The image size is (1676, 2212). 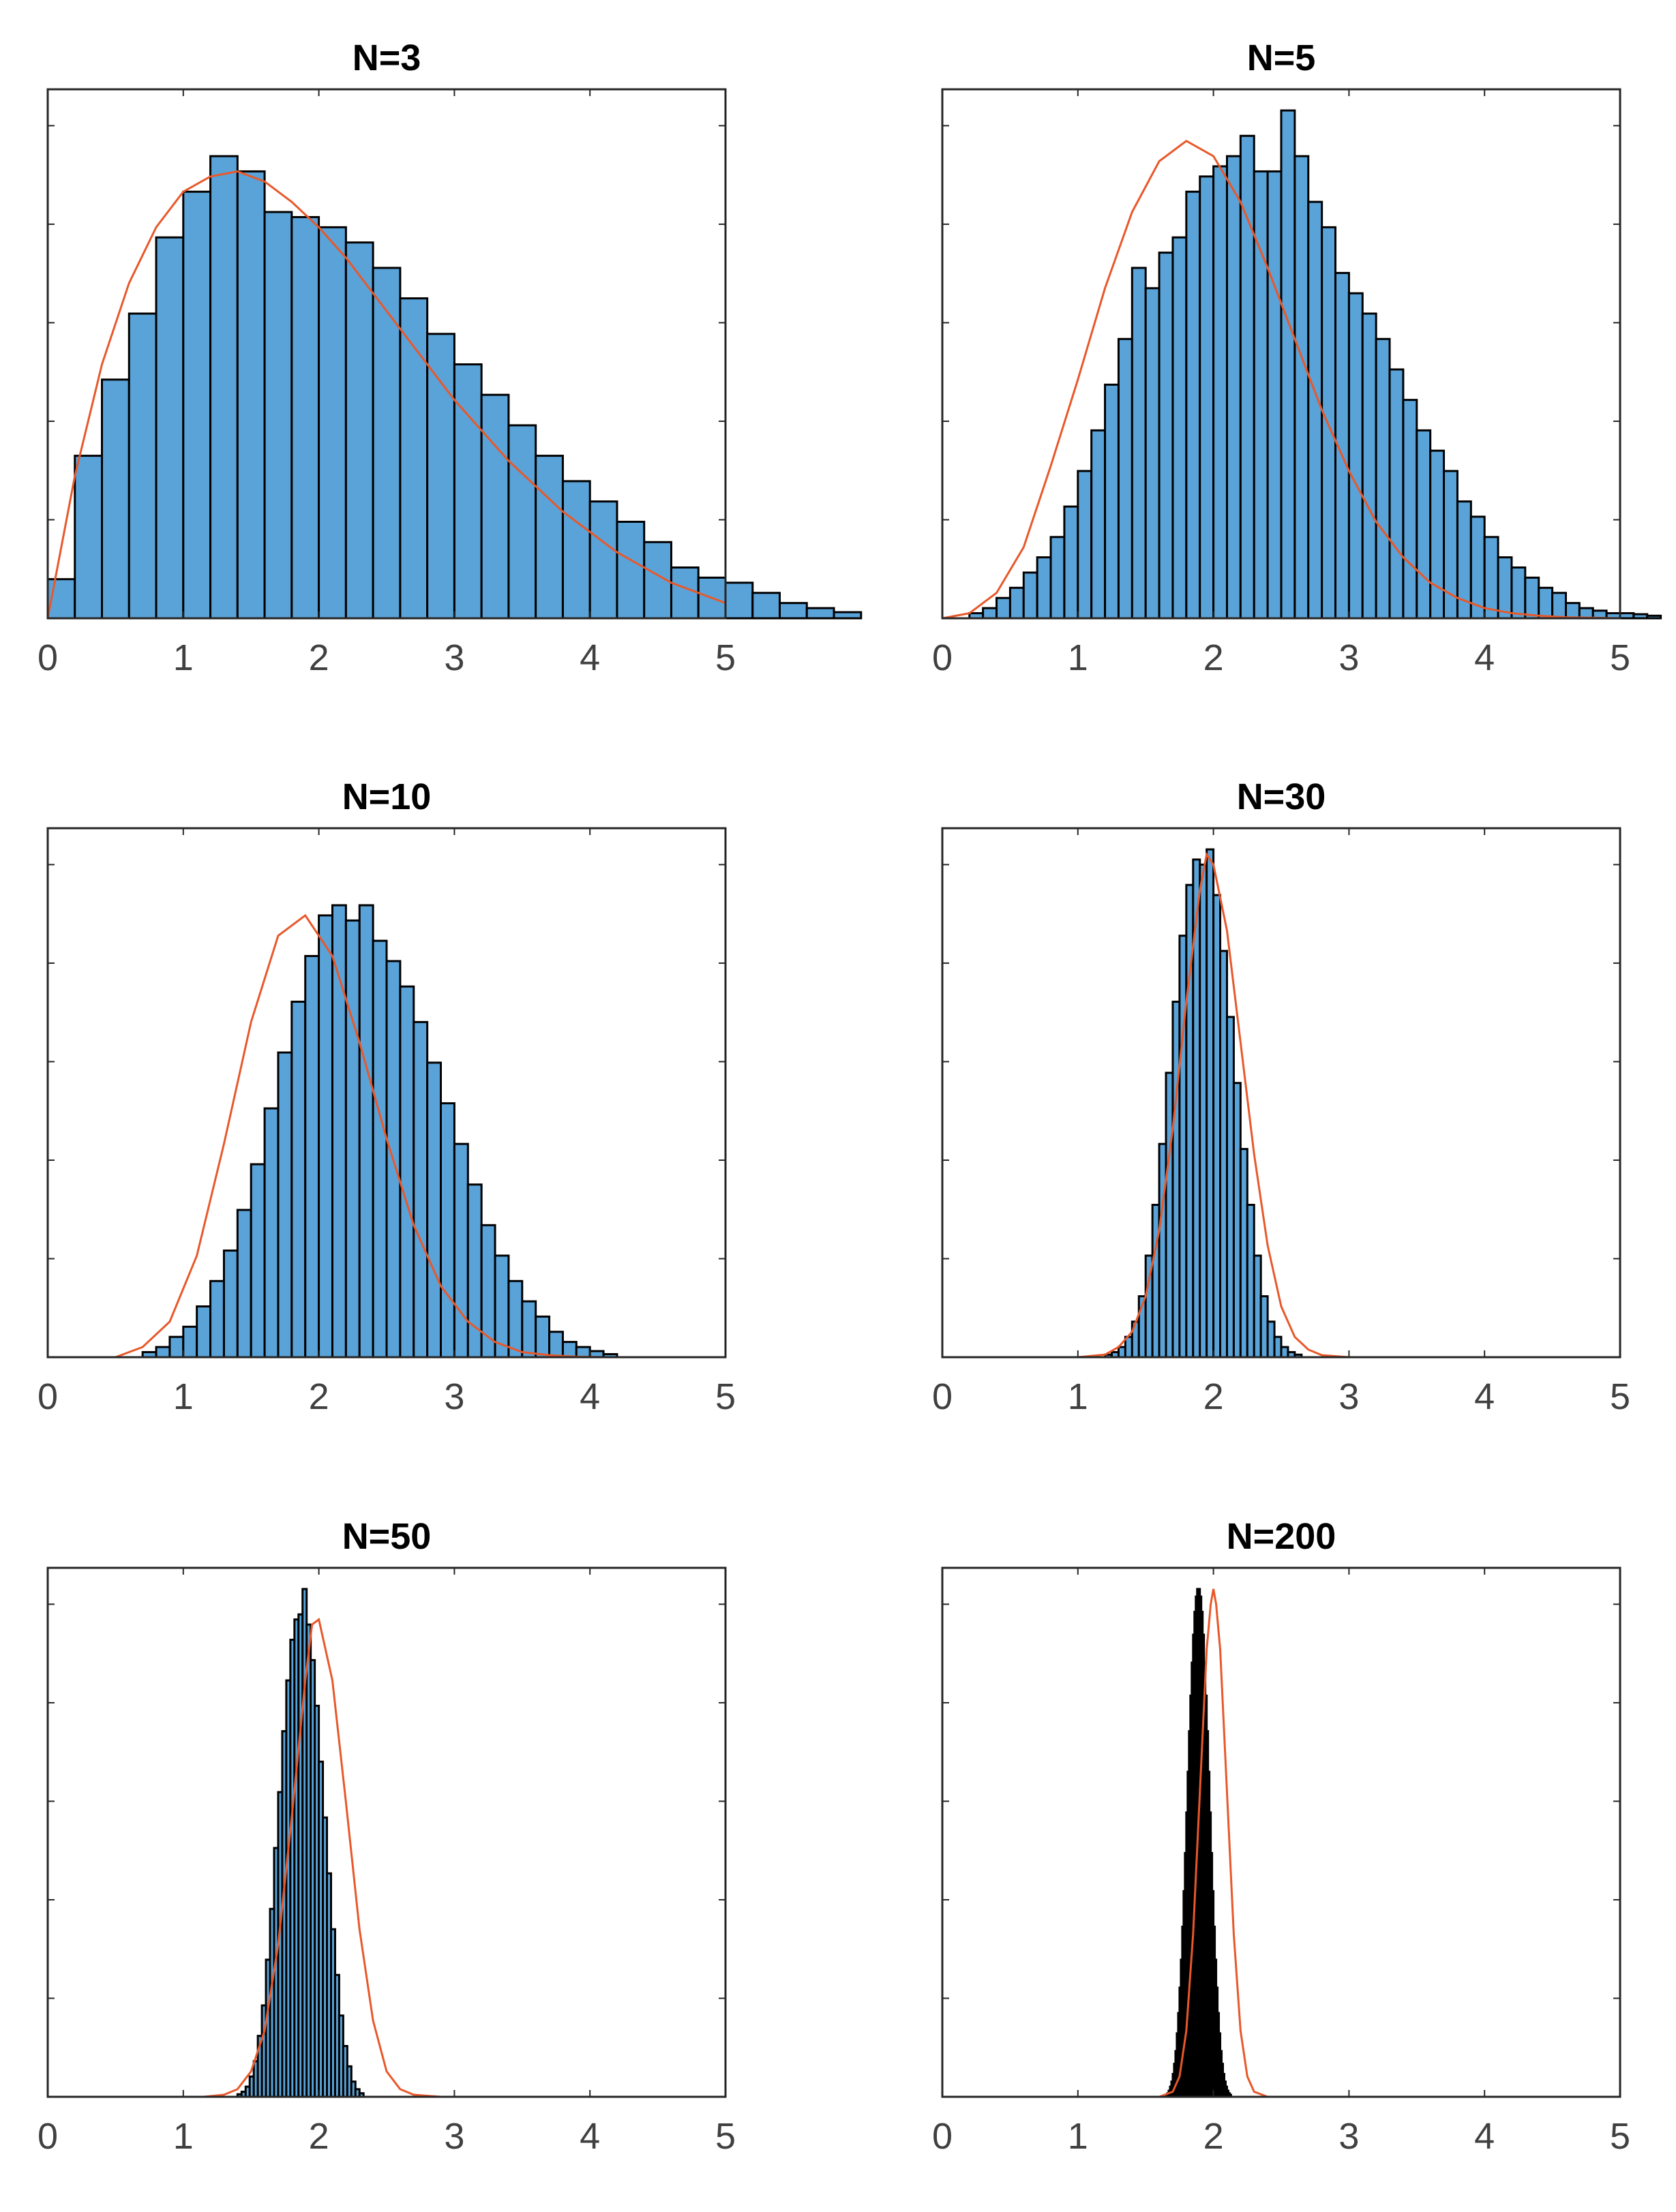 I want to click on chart-title: N=5, so click(x=1281, y=57).